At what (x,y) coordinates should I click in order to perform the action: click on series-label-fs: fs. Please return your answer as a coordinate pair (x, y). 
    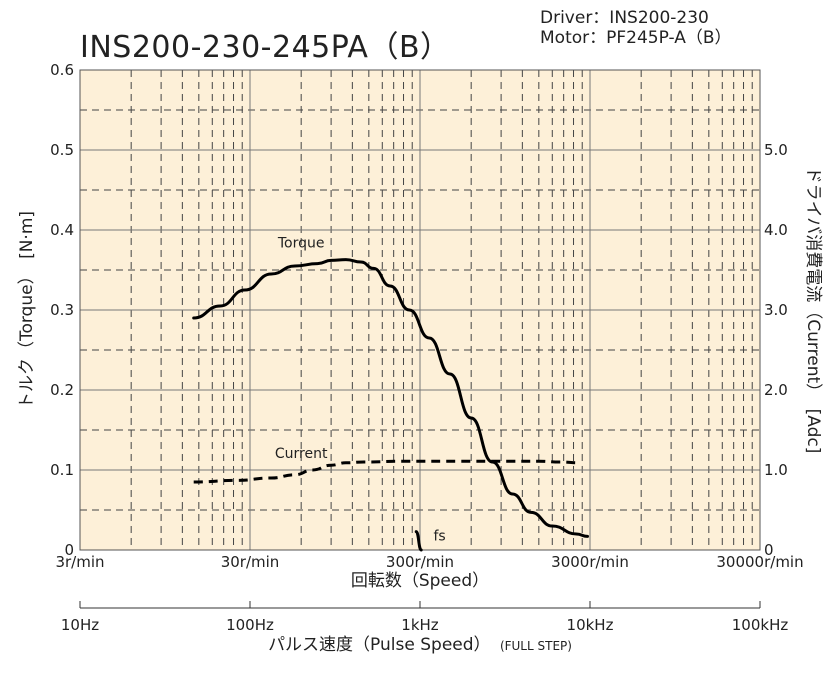
    Looking at the image, I should click on (439, 536).